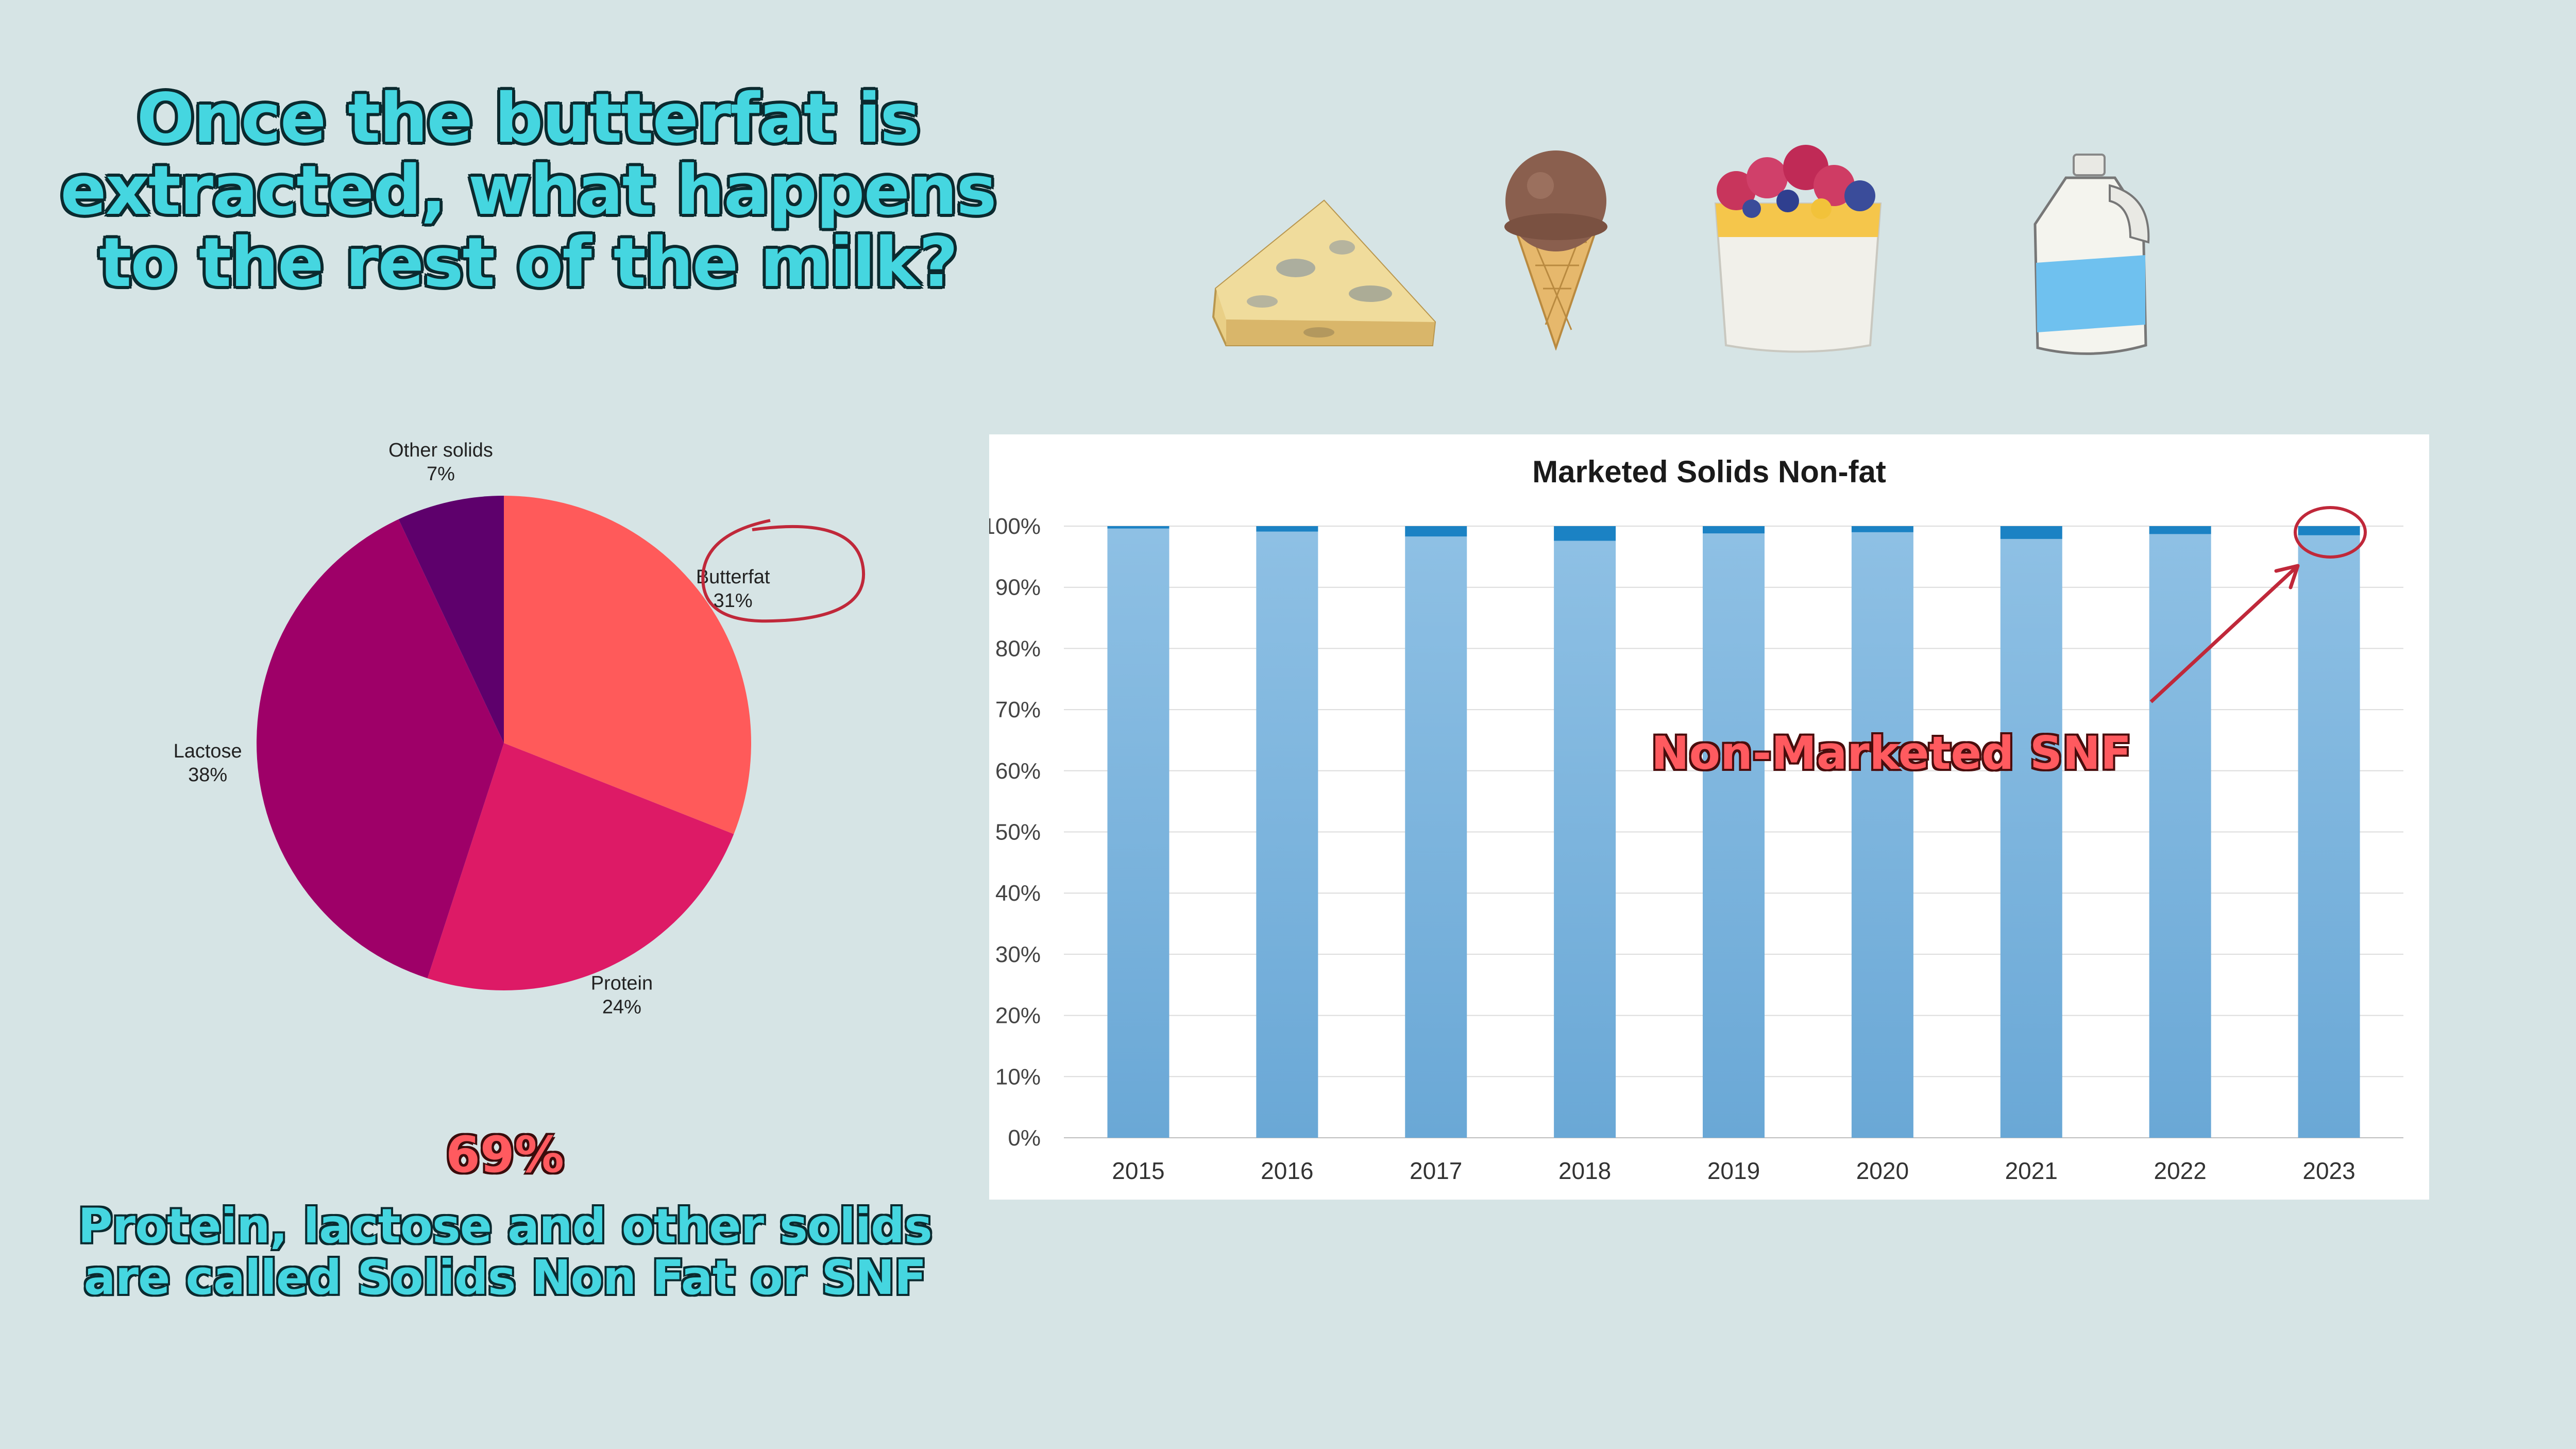 This screenshot has width=2576, height=1449. Describe the element at coordinates (1024, 1138) in the screenshot. I see `y-tick-label: 0%` at that location.